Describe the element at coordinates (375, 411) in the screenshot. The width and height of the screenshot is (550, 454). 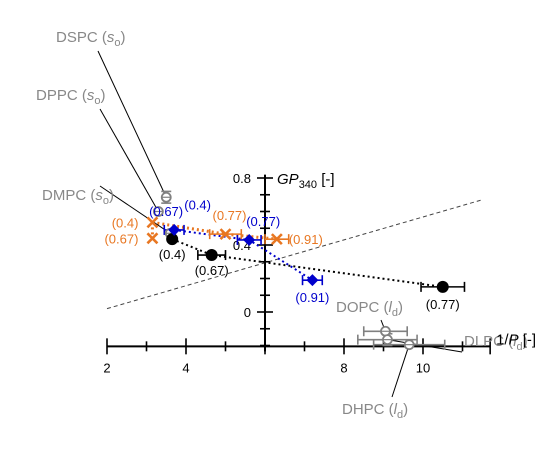
I see `sample-label-dhpc: DHPC (ld)` at that location.